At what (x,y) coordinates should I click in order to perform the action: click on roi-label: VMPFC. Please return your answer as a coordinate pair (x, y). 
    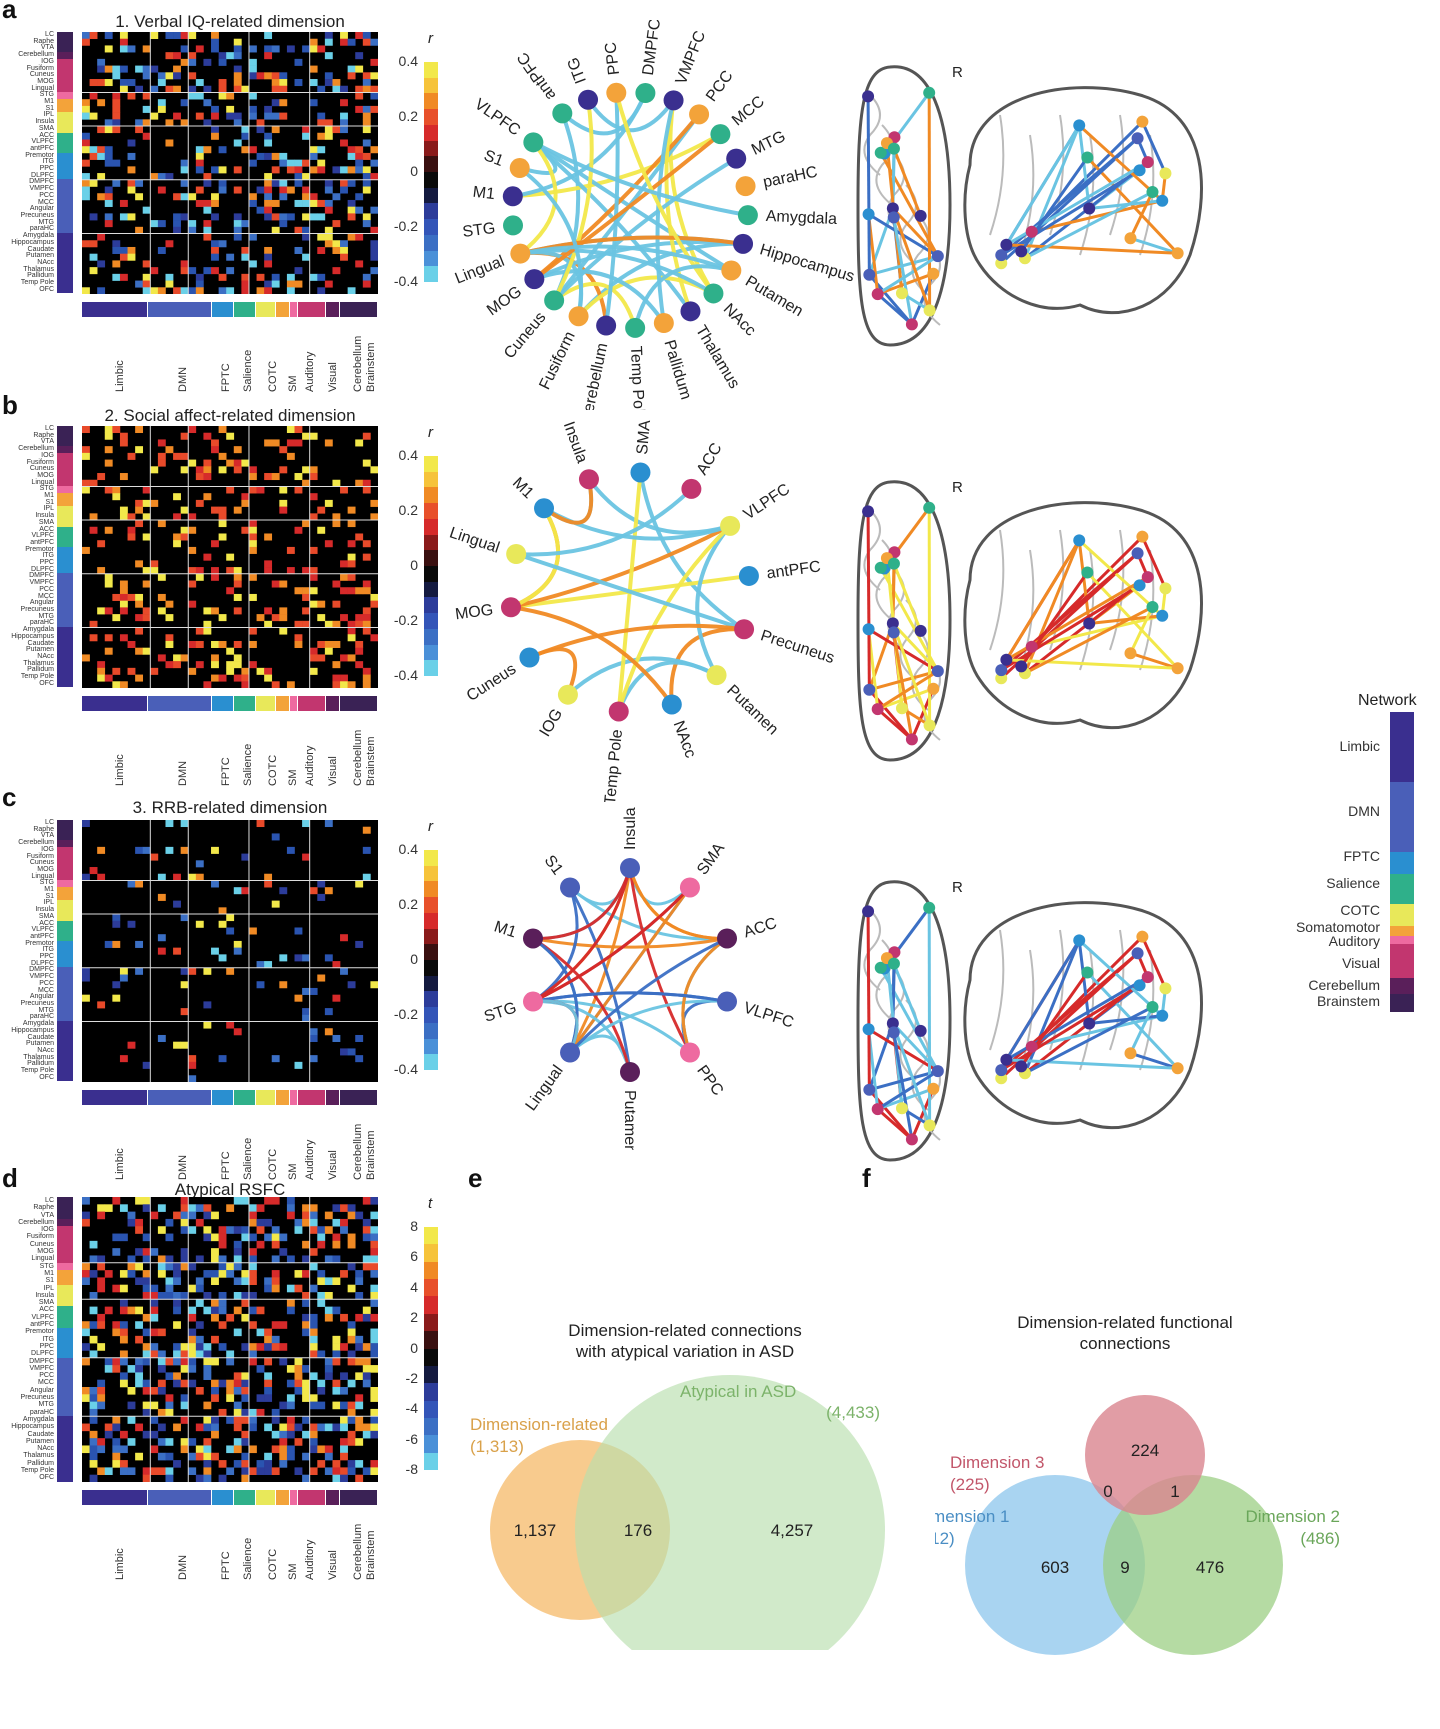
    Looking at the image, I should click on (42, 189).